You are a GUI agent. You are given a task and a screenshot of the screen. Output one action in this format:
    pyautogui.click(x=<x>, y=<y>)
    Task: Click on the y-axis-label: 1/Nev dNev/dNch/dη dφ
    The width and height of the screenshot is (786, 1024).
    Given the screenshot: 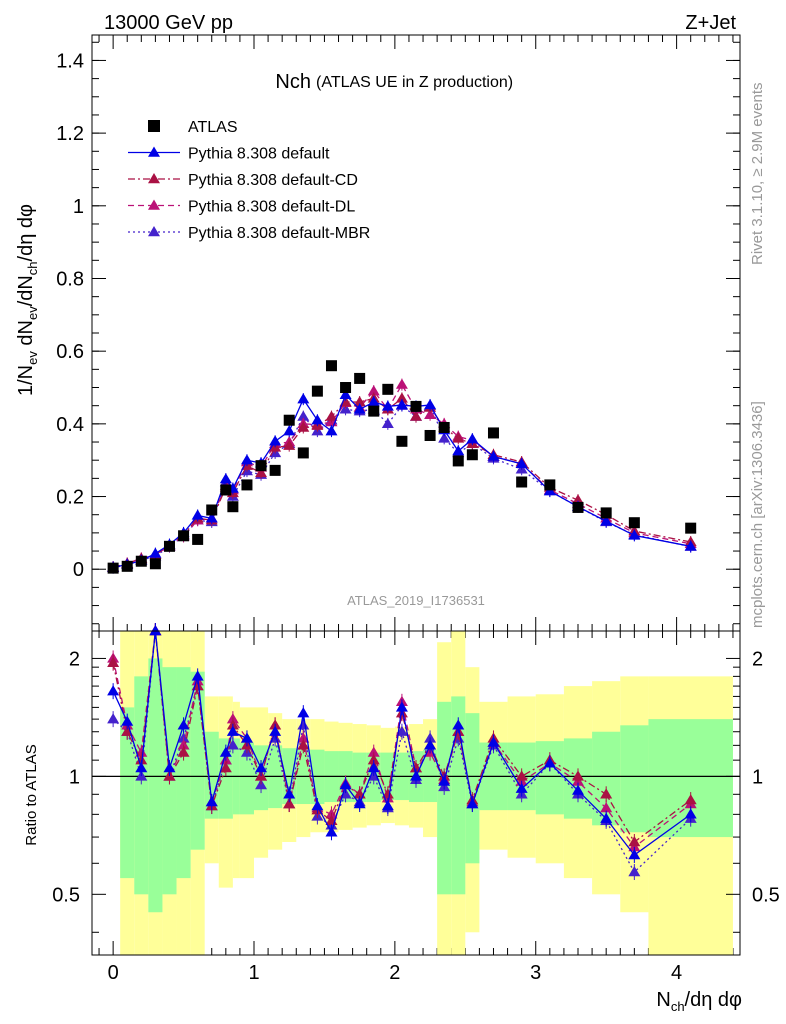 What is the action you would take?
    pyautogui.click(x=27, y=300)
    